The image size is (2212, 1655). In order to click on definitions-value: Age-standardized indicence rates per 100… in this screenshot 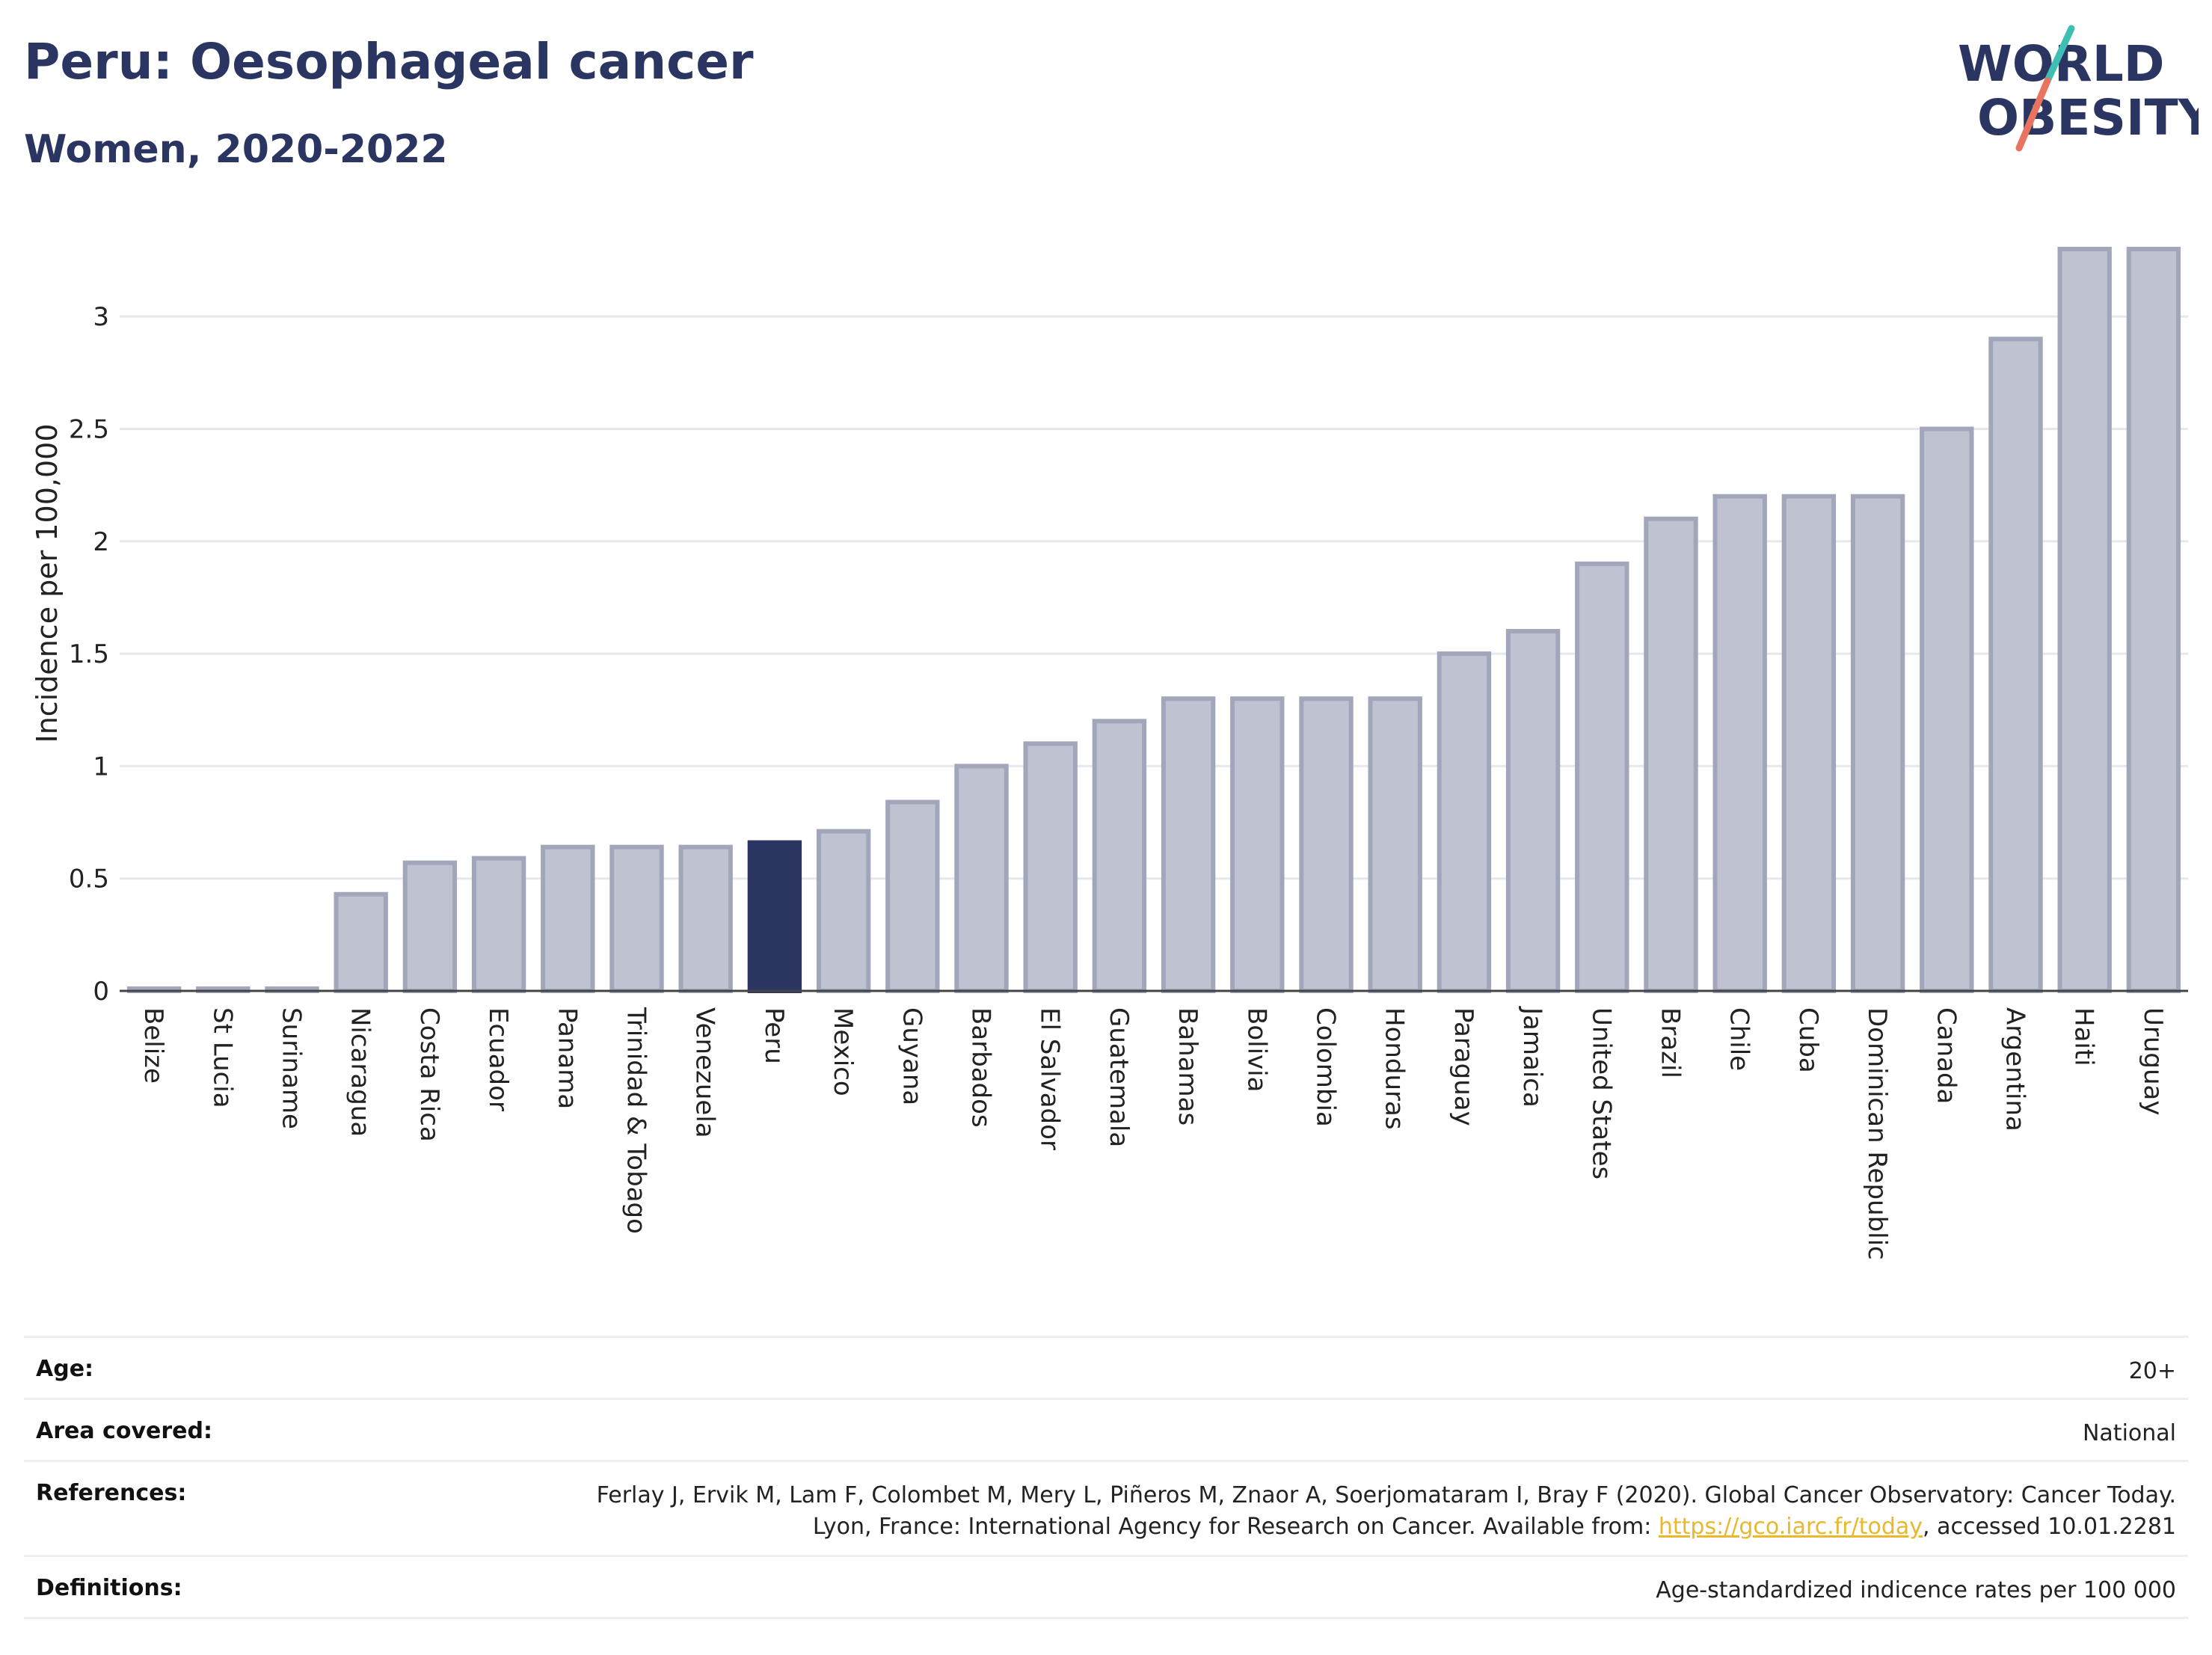, I will do `click(1916, 1590)`.